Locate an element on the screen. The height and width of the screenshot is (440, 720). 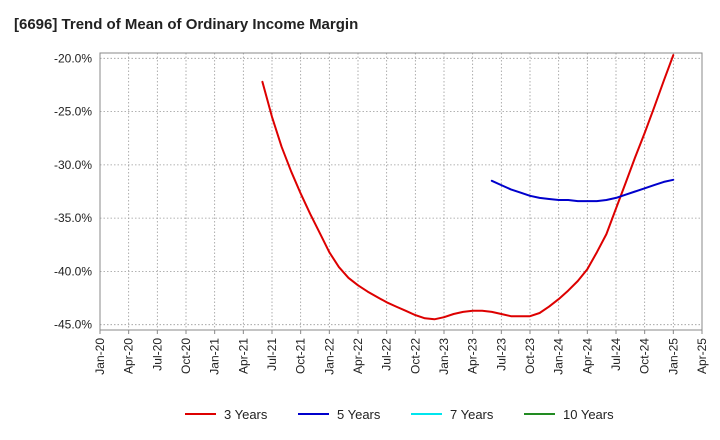
y-tick-label: -35.0% is located at coordinates (73, 218).